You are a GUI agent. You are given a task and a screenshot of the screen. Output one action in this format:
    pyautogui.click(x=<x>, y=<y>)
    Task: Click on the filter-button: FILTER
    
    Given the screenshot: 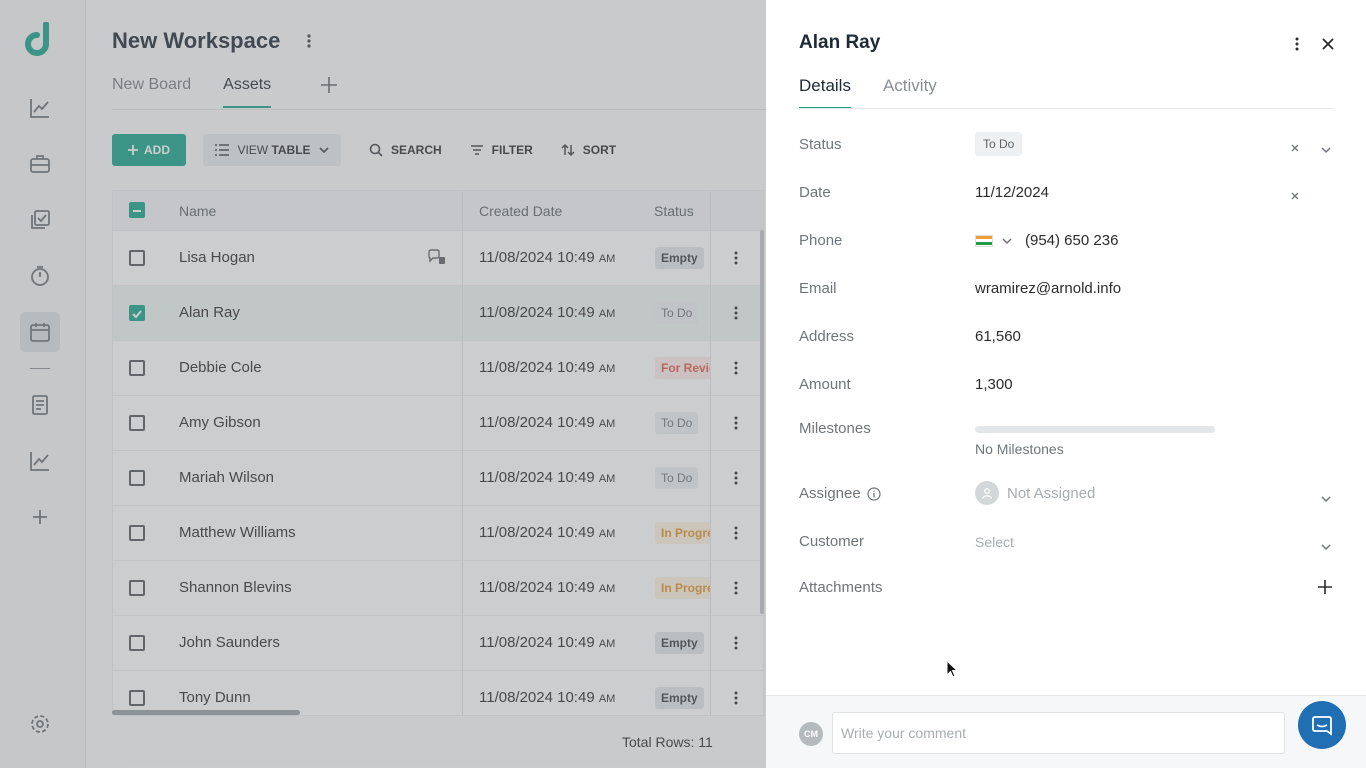 What is the action you would take?
    pyautogui.click(x=501, y=150)
    